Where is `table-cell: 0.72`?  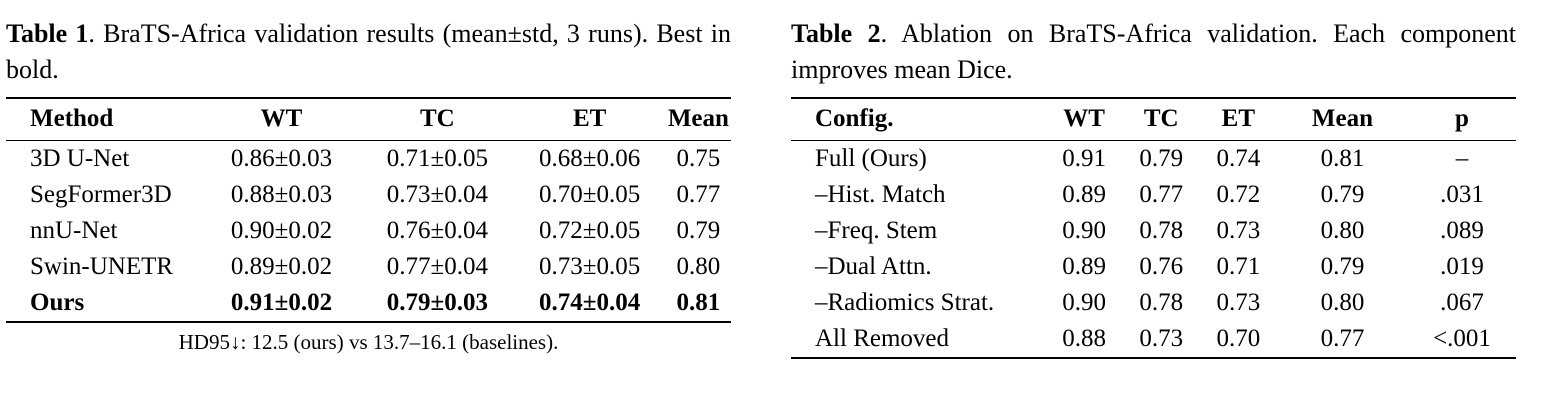 table-cell: 0.72 is located at coordinates (1238, 194).